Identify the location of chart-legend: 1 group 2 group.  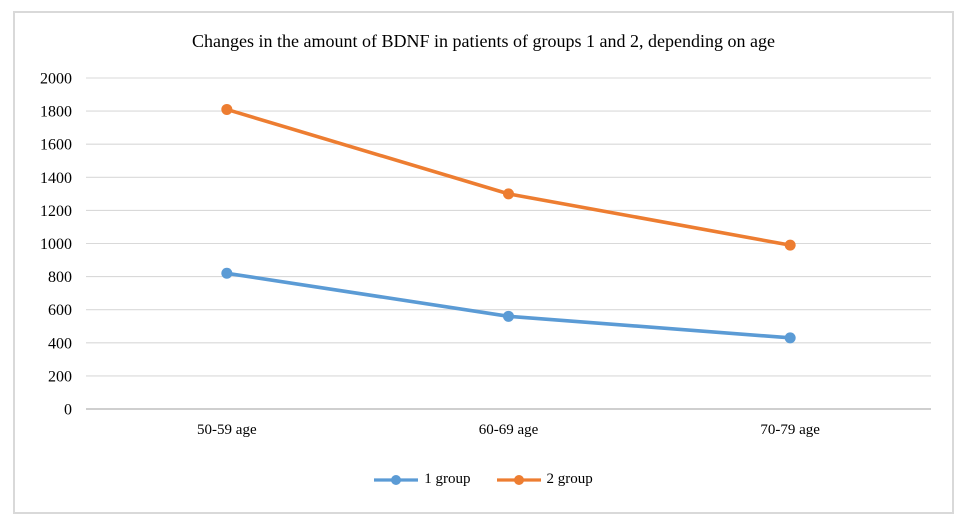
(483, 479).